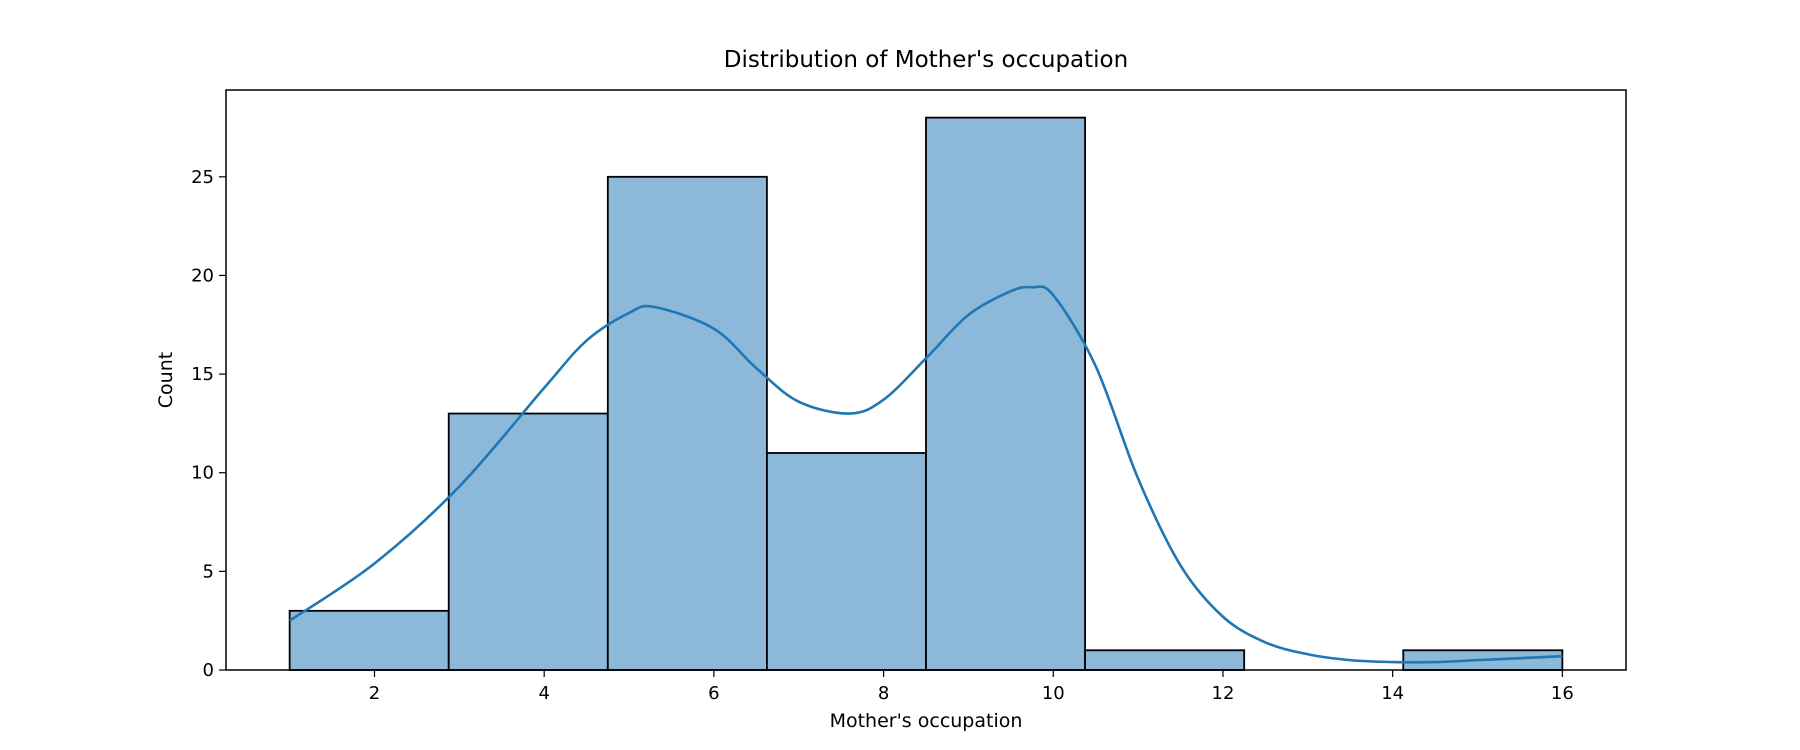 Image resolution: width=1800 pixels, height=750 pixels. I want to click on x-tick-label: 6, so click(713, 693).